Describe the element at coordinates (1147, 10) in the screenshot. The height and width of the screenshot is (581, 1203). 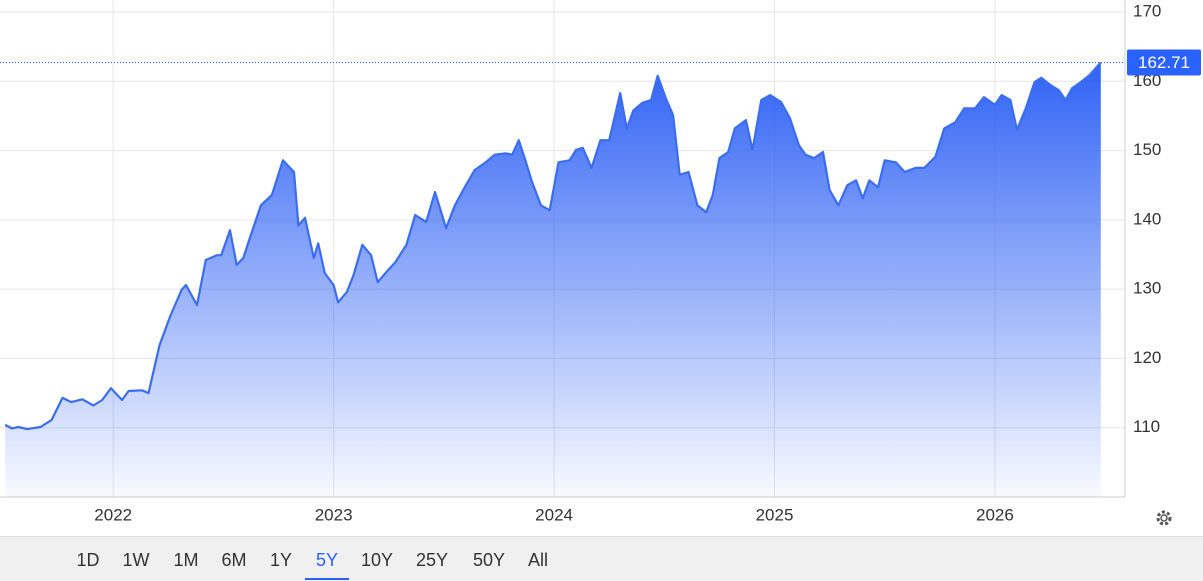
I see `y-tick-label: 170` at that location.